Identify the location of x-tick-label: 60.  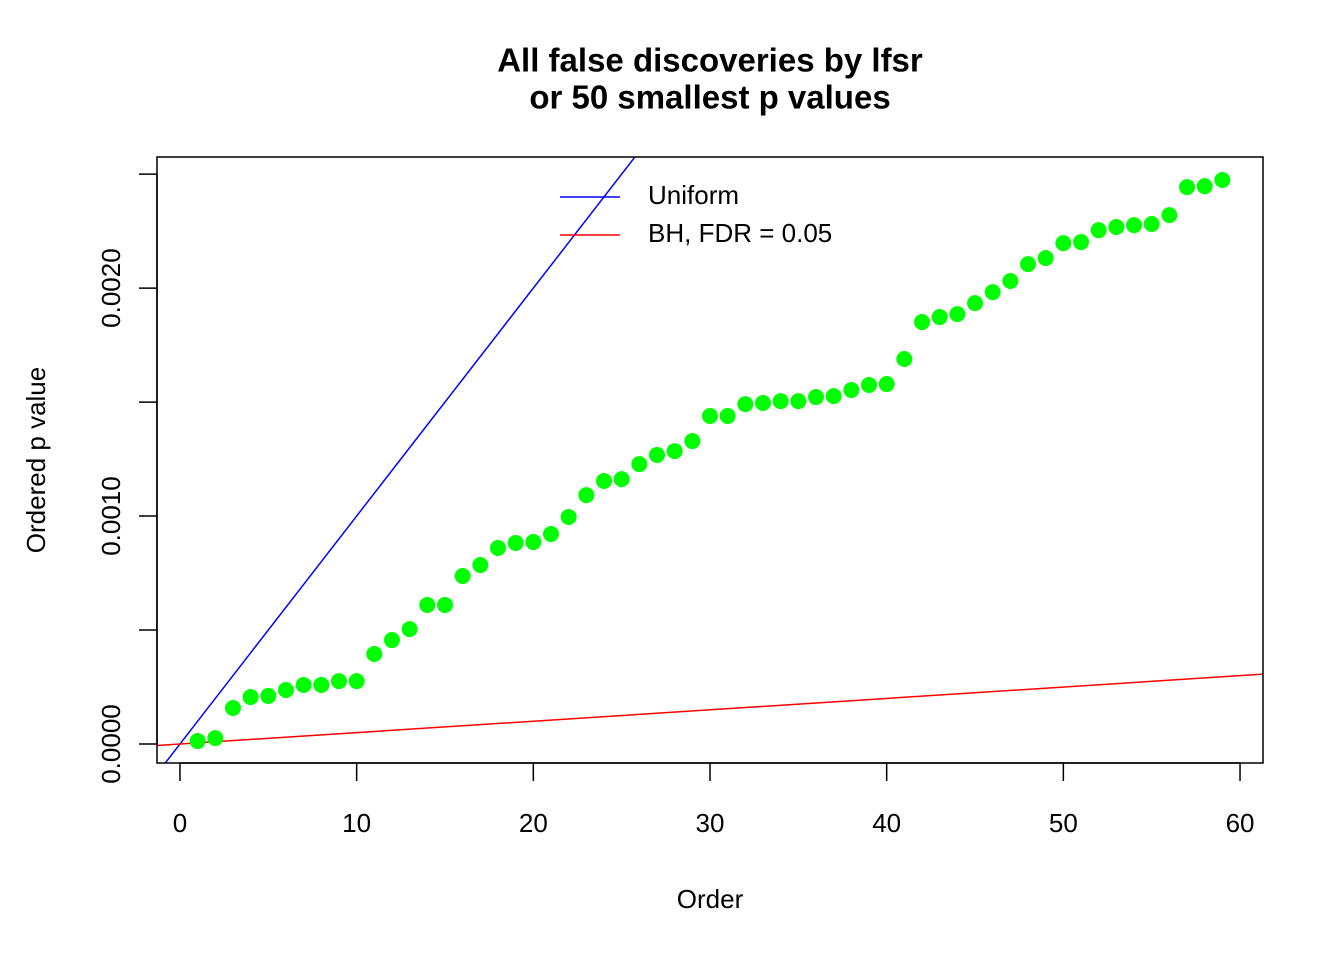
(1240, 823).